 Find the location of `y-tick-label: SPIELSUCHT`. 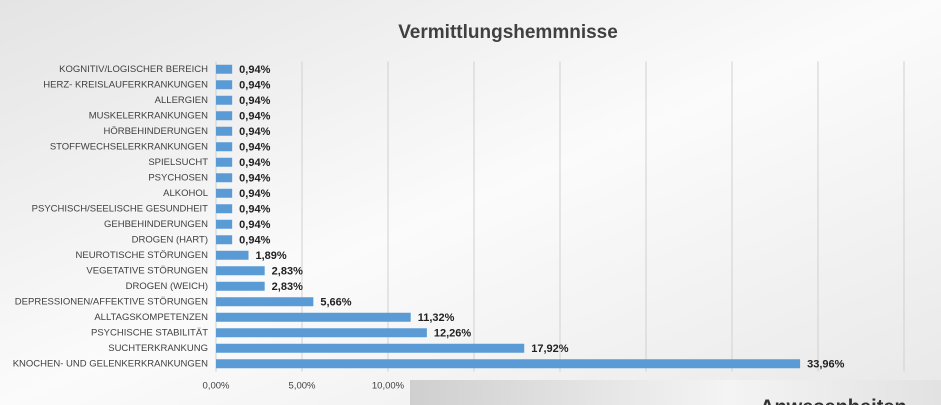

y-tick-label: SPIELSUCHT is located at coordinates (178, 162).